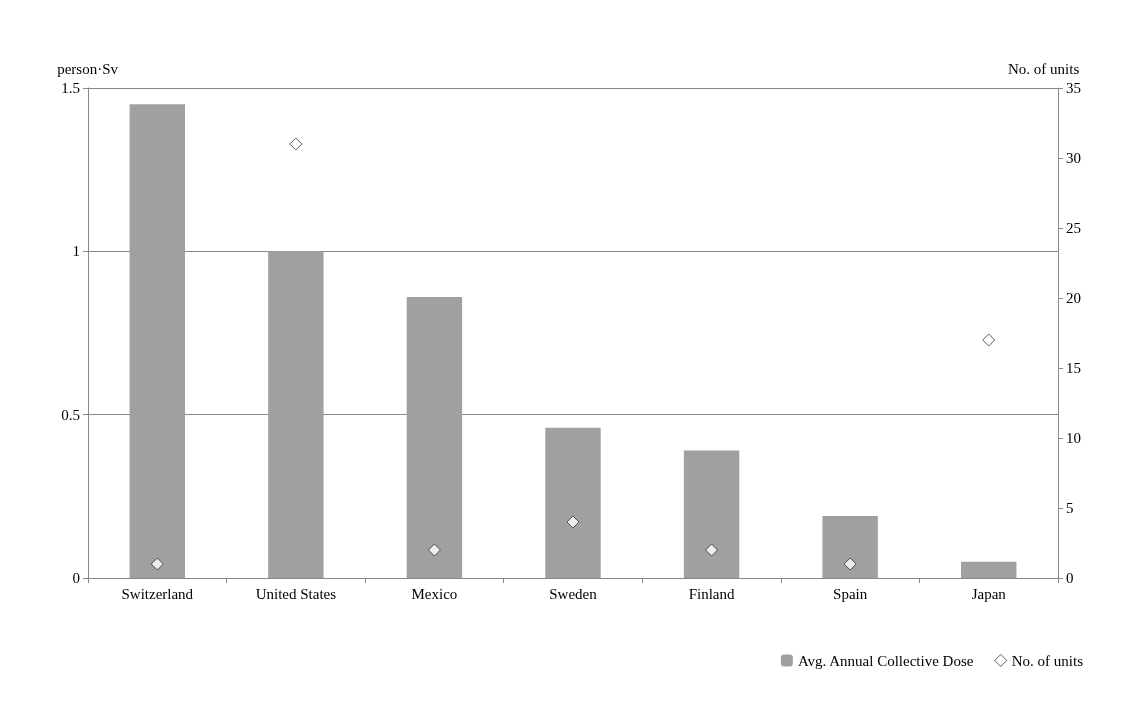  Describe the element at coordinates (711, 593) in the screenshot. I see `x-tick-label: Finland` at that location.